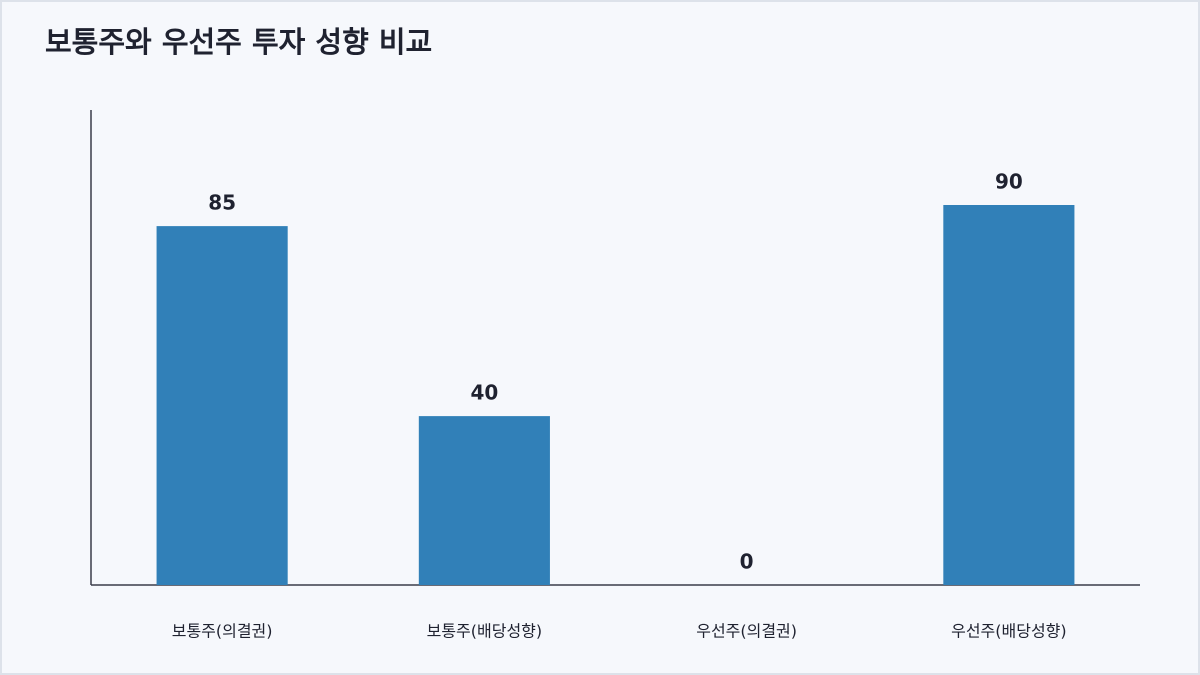  Describe the element at coordinates (484, 393) in the screenshot. I see `value-label: 40` at that location.